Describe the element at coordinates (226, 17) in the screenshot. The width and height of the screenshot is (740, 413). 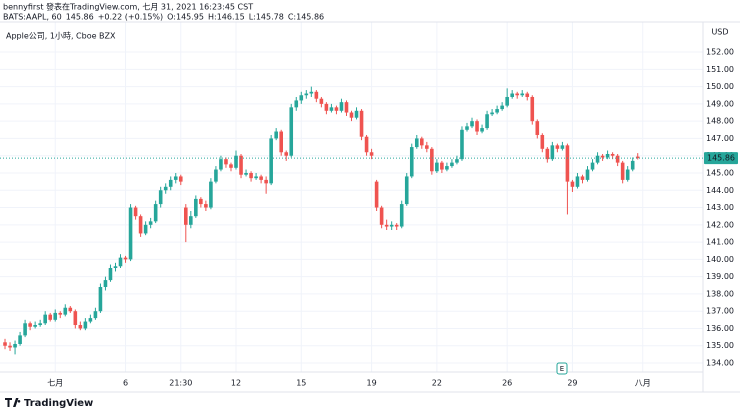
I see `header-ohlc: H:146.15` at that location.